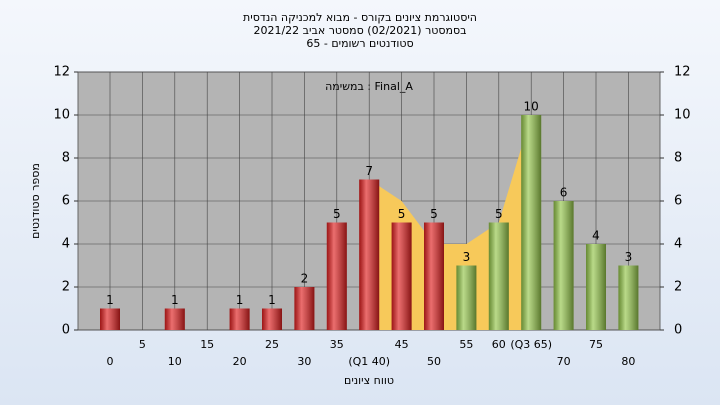 The height and width of the screenshot is (405, 720). What do you see at coordinates (564, 193) in the screenshot?
I see `value-label: 6` at bounding box center [564, 193].